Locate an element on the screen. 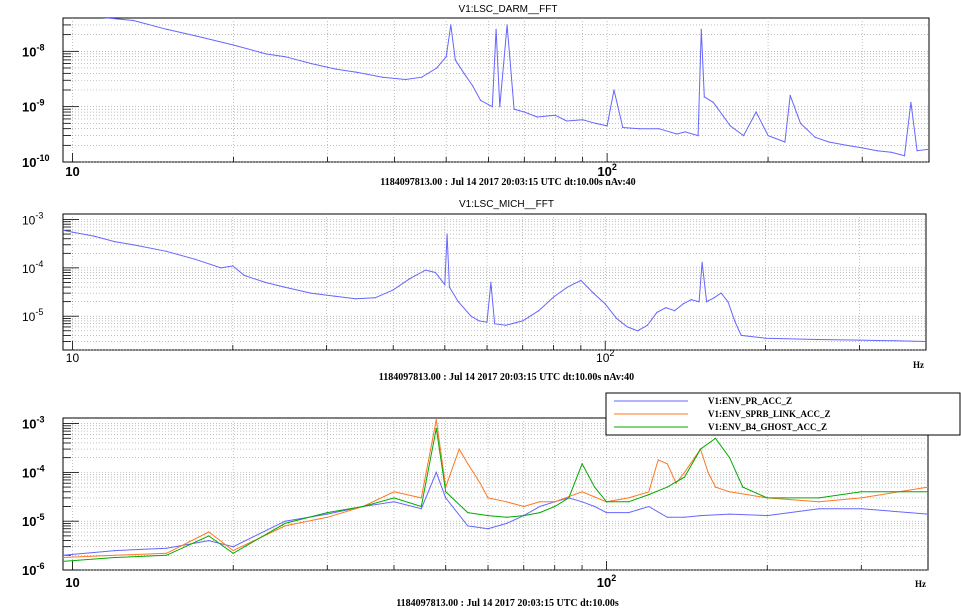 This screenshot has height=612, width=961. y-tick-exp: -5 is located at coordinates (39, 312).